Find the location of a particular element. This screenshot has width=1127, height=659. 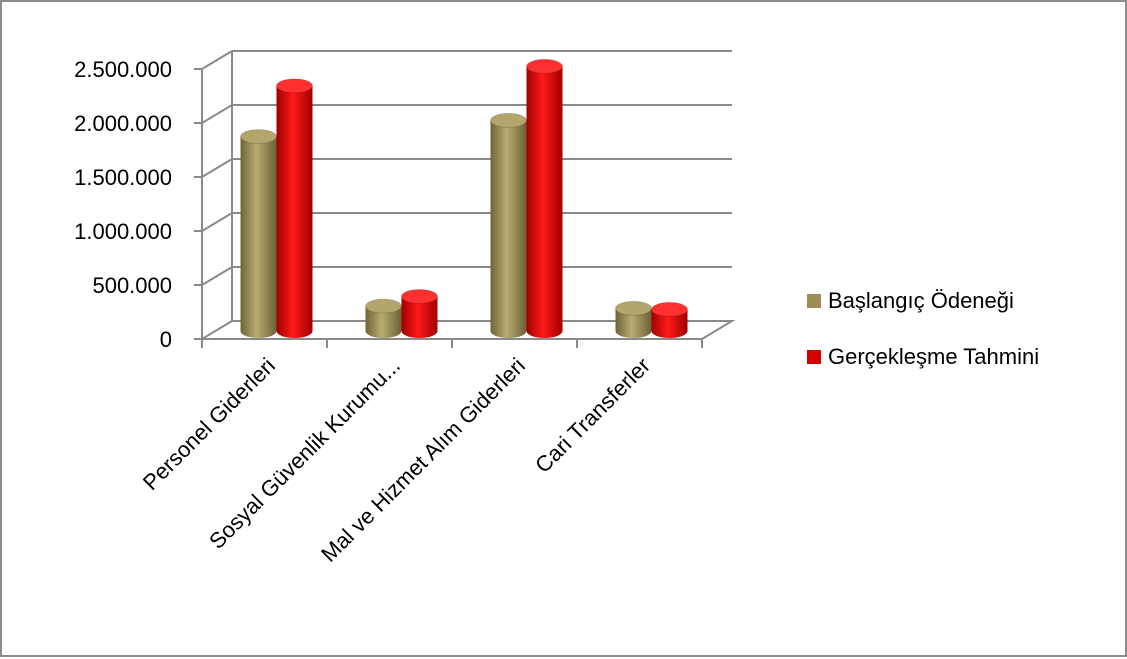

y-tick-label: 1.000.000 is located at coordinates (123, 231).